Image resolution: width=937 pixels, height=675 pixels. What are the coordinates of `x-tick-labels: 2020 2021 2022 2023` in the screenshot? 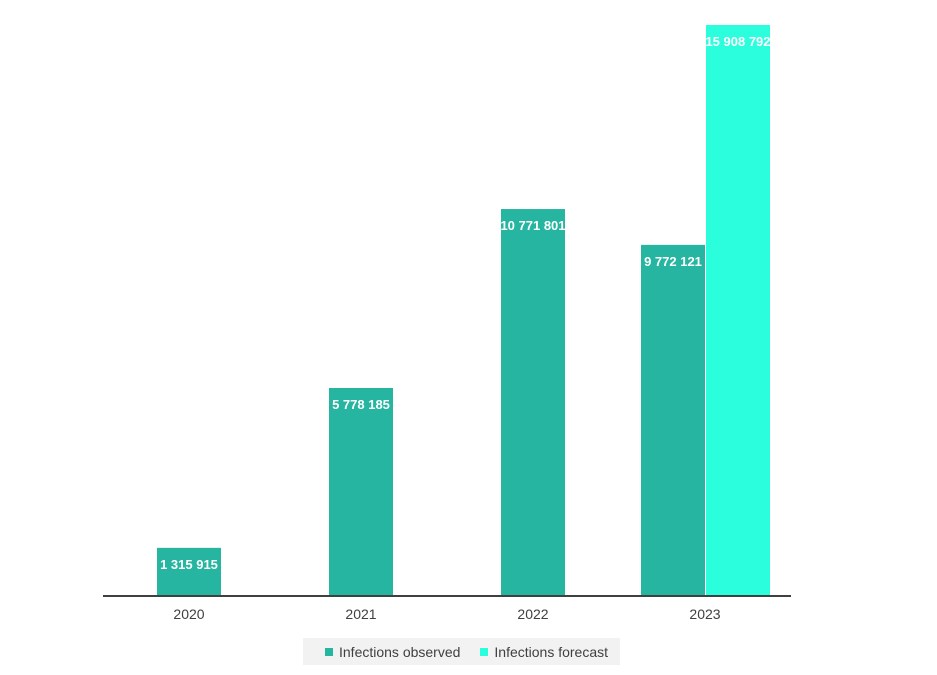 It's located at (446, 614).